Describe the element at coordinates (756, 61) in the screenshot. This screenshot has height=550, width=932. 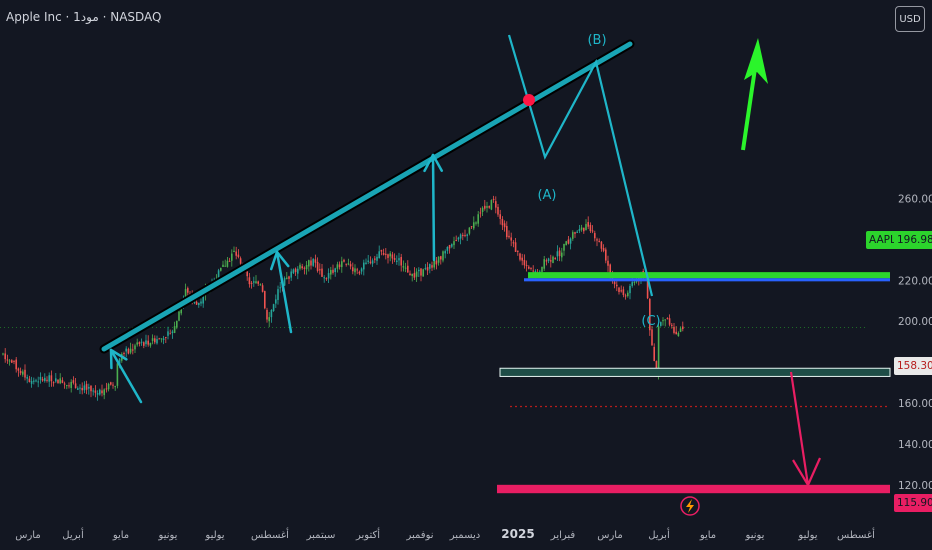
I see `target-arrow-head` at that location.